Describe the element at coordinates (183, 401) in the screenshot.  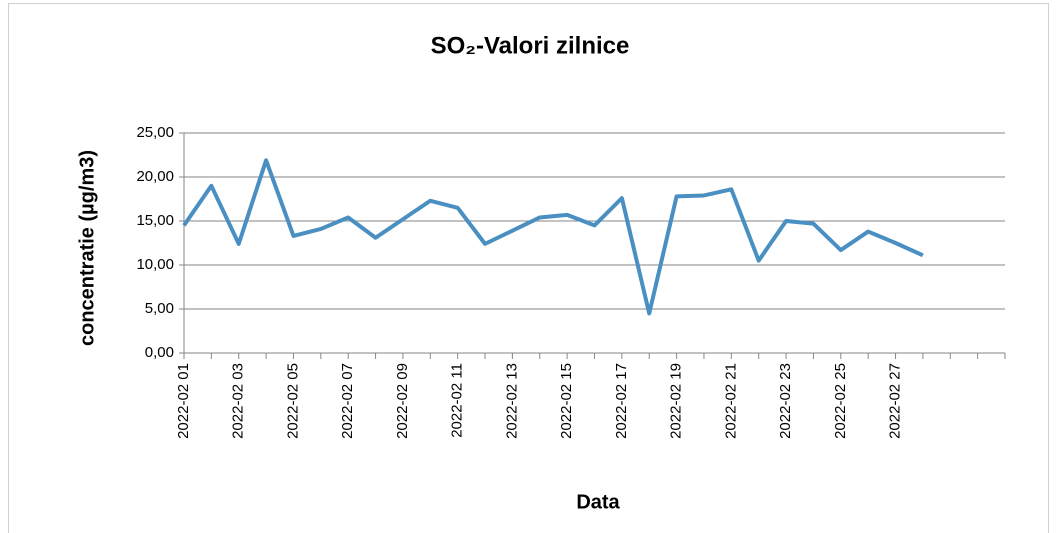
I see `x-tick-label: 2022-02 01` at that location.